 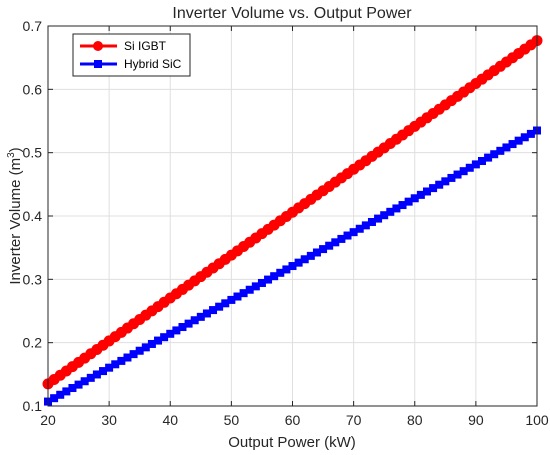 I want to click on legend-hybrid-sic-marker, so click(x=98, y=64).